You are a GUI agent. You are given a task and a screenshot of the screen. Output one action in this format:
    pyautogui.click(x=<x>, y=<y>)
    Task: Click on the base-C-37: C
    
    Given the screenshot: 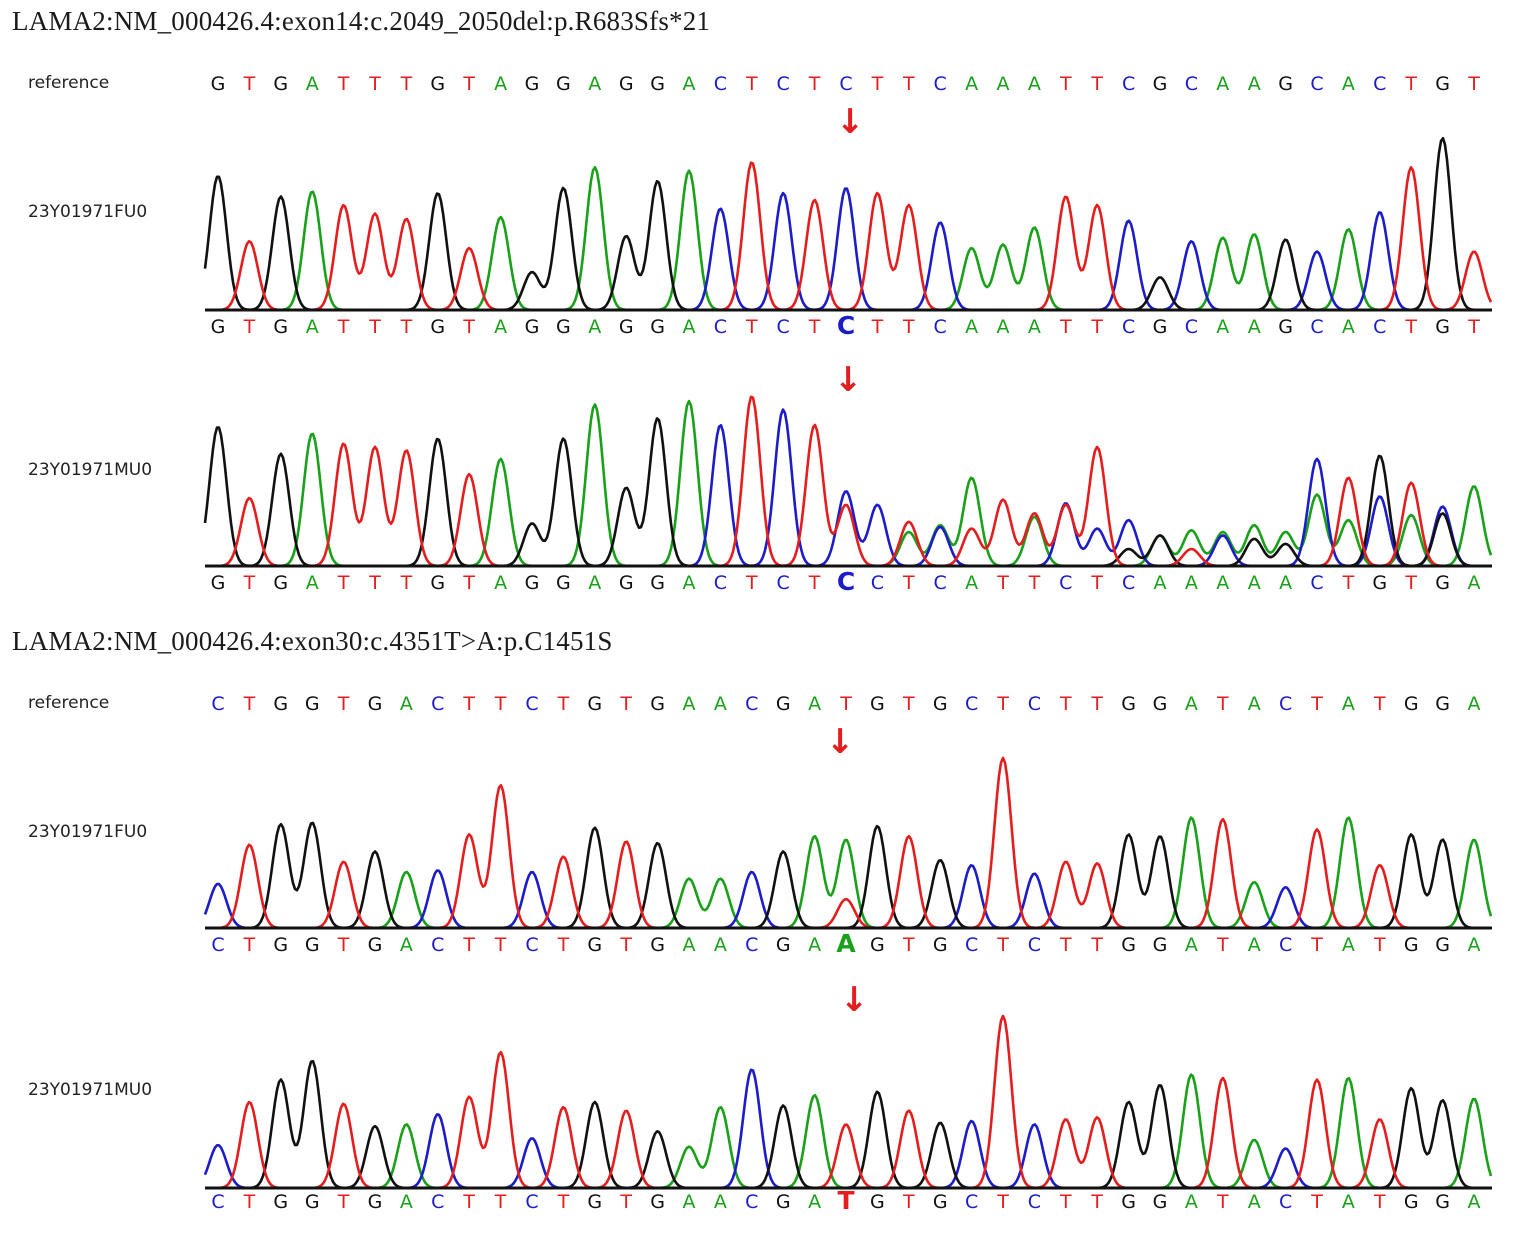 What is the action you would take?
    pyautogui.click(x=1380, y=327)
    